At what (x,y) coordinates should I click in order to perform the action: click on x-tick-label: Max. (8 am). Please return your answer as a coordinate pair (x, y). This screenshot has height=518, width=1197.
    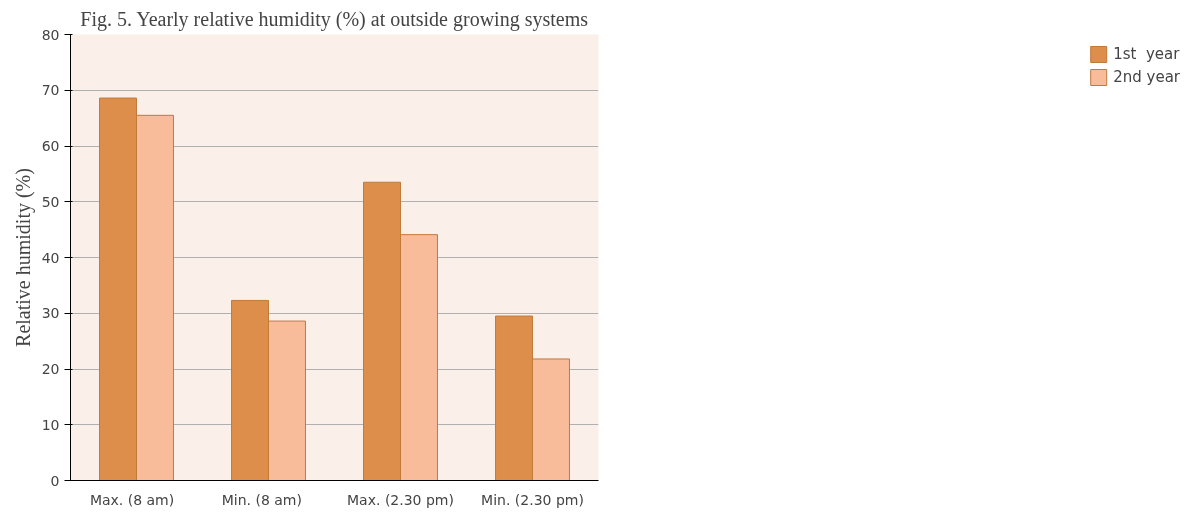
    Looking at the image, I should click on (132, 499).